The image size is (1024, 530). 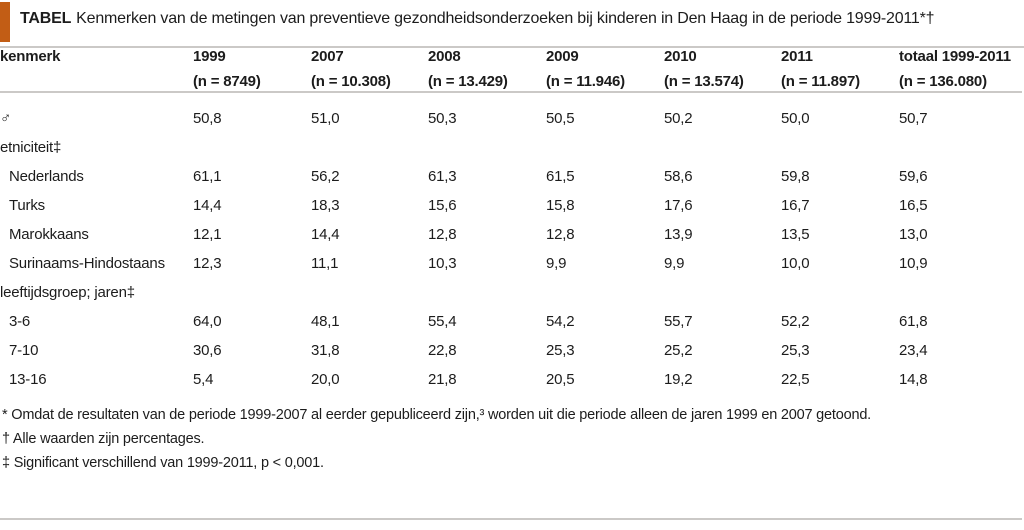 What do you see at coordinates (252, 70) in the screenshot?
I see `col-header-year: 1999 (n = 8749)` at bounding box center [252, 70].